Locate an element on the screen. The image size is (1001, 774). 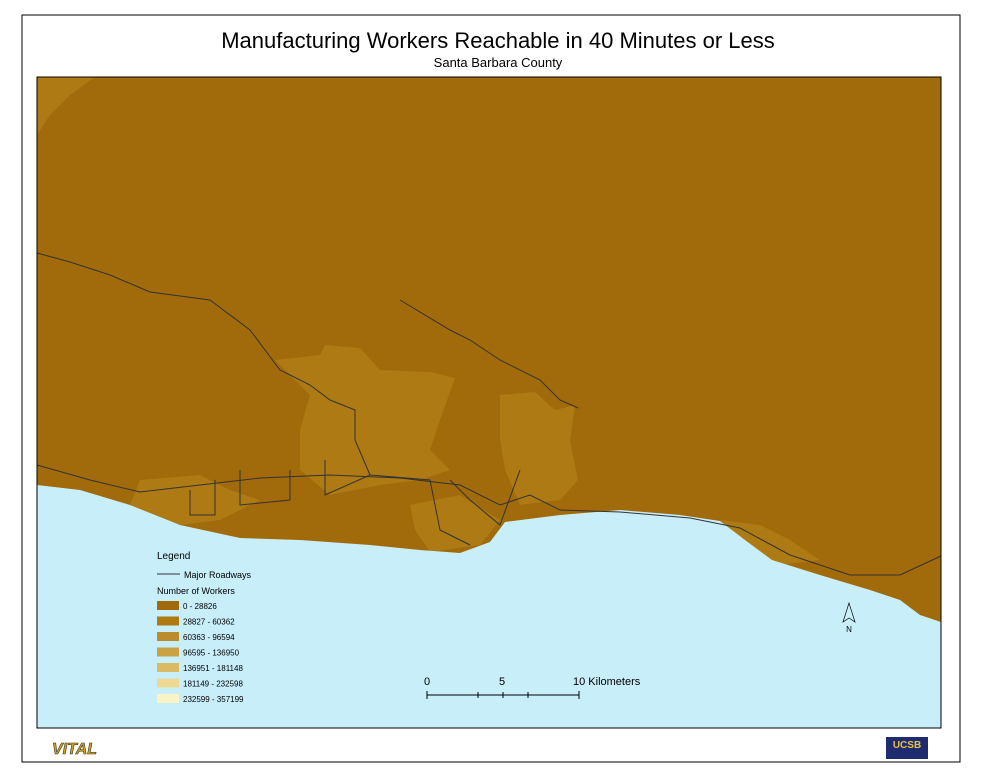
logo-text: VITAL is located at coordinates (74, 749).